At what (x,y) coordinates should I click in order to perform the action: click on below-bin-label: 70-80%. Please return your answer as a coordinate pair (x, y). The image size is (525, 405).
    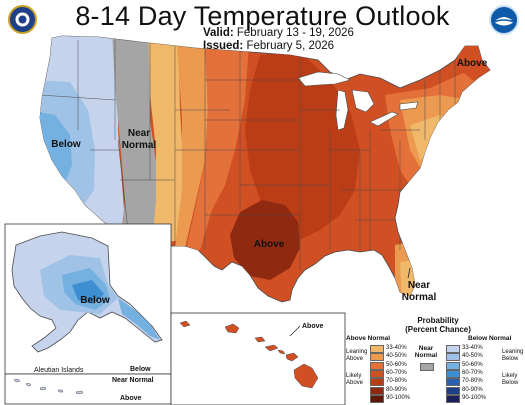
    Looking at the image, I should click on (472, 381).